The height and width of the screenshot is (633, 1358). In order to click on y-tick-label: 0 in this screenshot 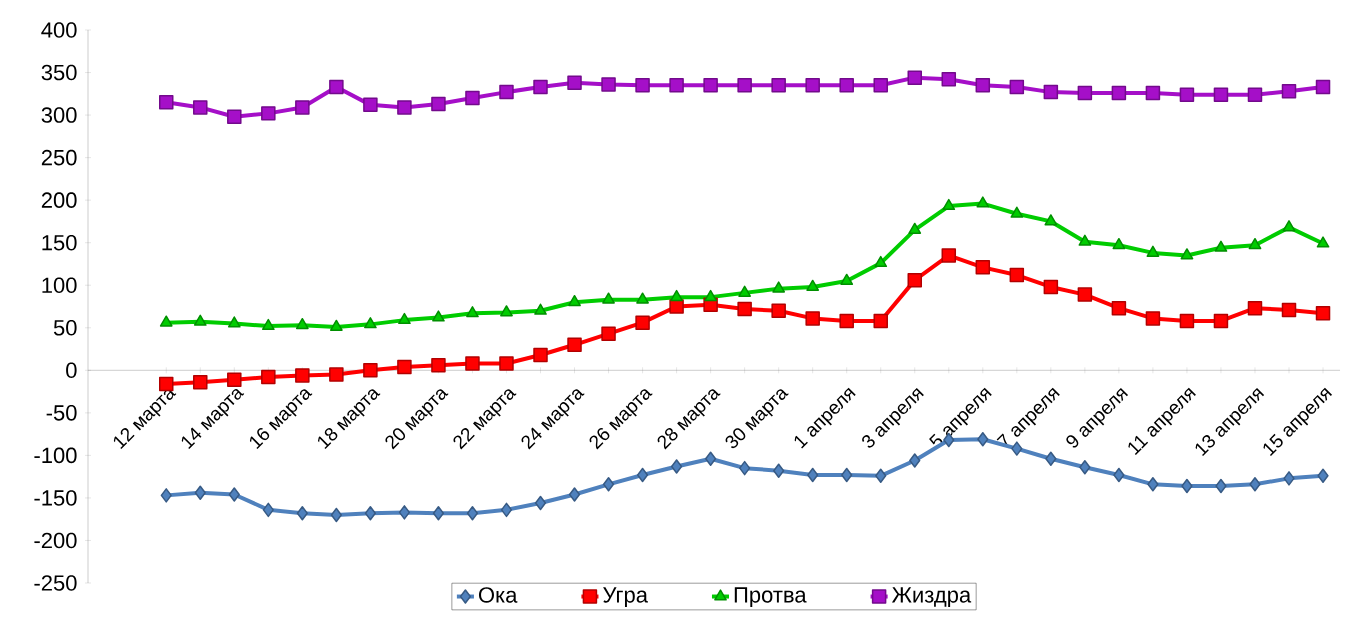, I will do `click(71, 370)`.